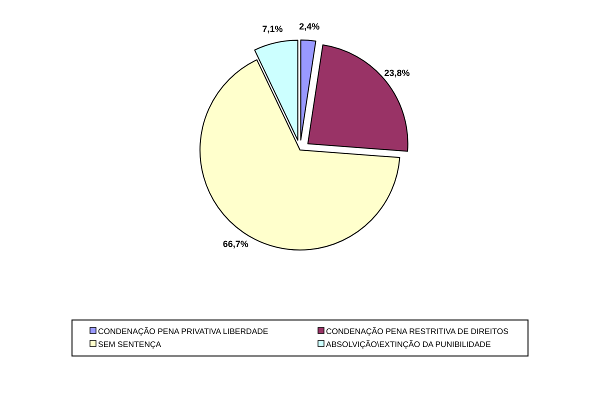 The width and height of the screenshot is (602, 413). Describe the element at coordinates (235, 244) in the screenshot. I see `data-label: 66,7%` at that location.